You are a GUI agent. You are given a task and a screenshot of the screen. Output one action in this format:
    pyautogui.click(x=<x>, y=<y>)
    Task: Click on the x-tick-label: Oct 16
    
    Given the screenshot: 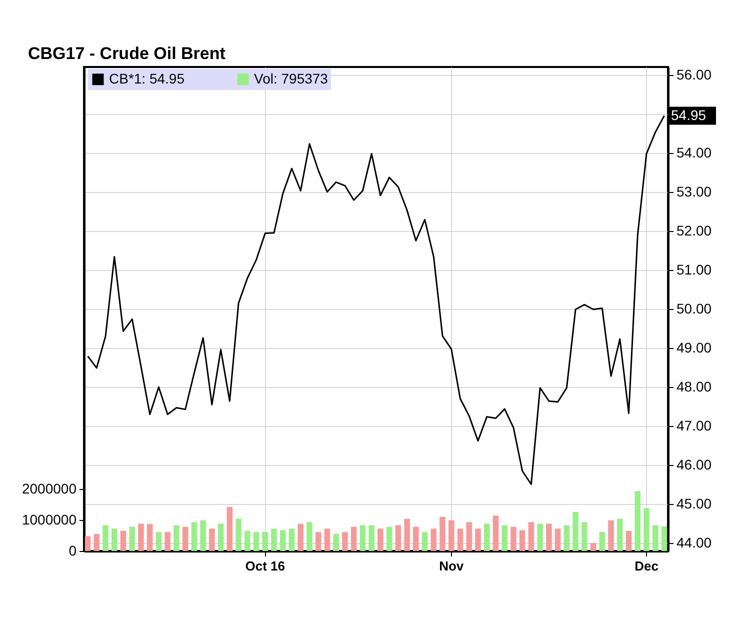 What is the action you would take?
    pyautogui.click(x=265, y=566)
    